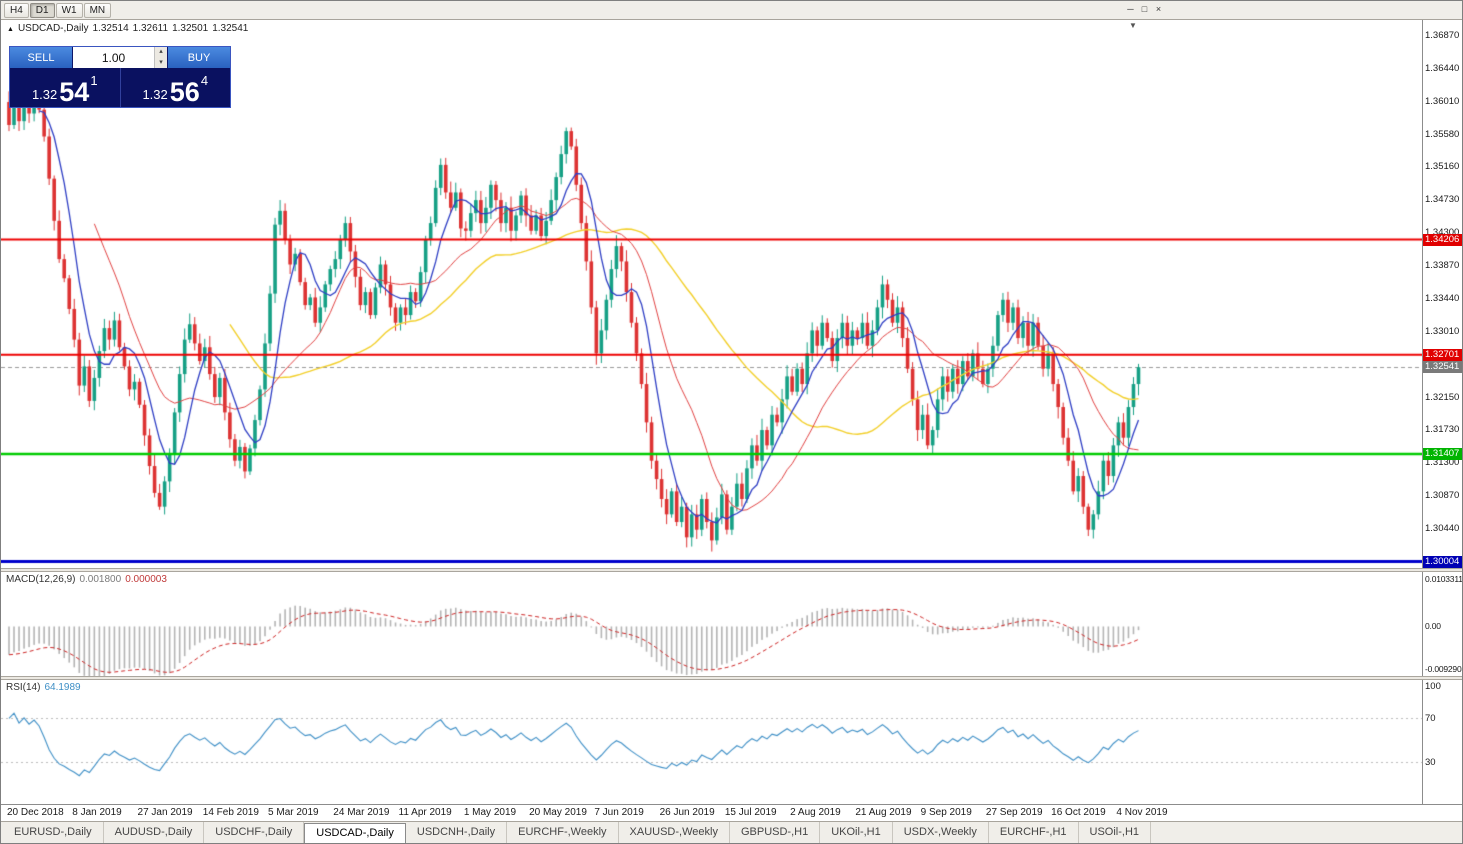 The image size is (1463, 844). Describe the element at coordinates (154, 832) in the screenshot. I see `chart-tab-audusd-daily: AUDUSD-,Daily` at that location.